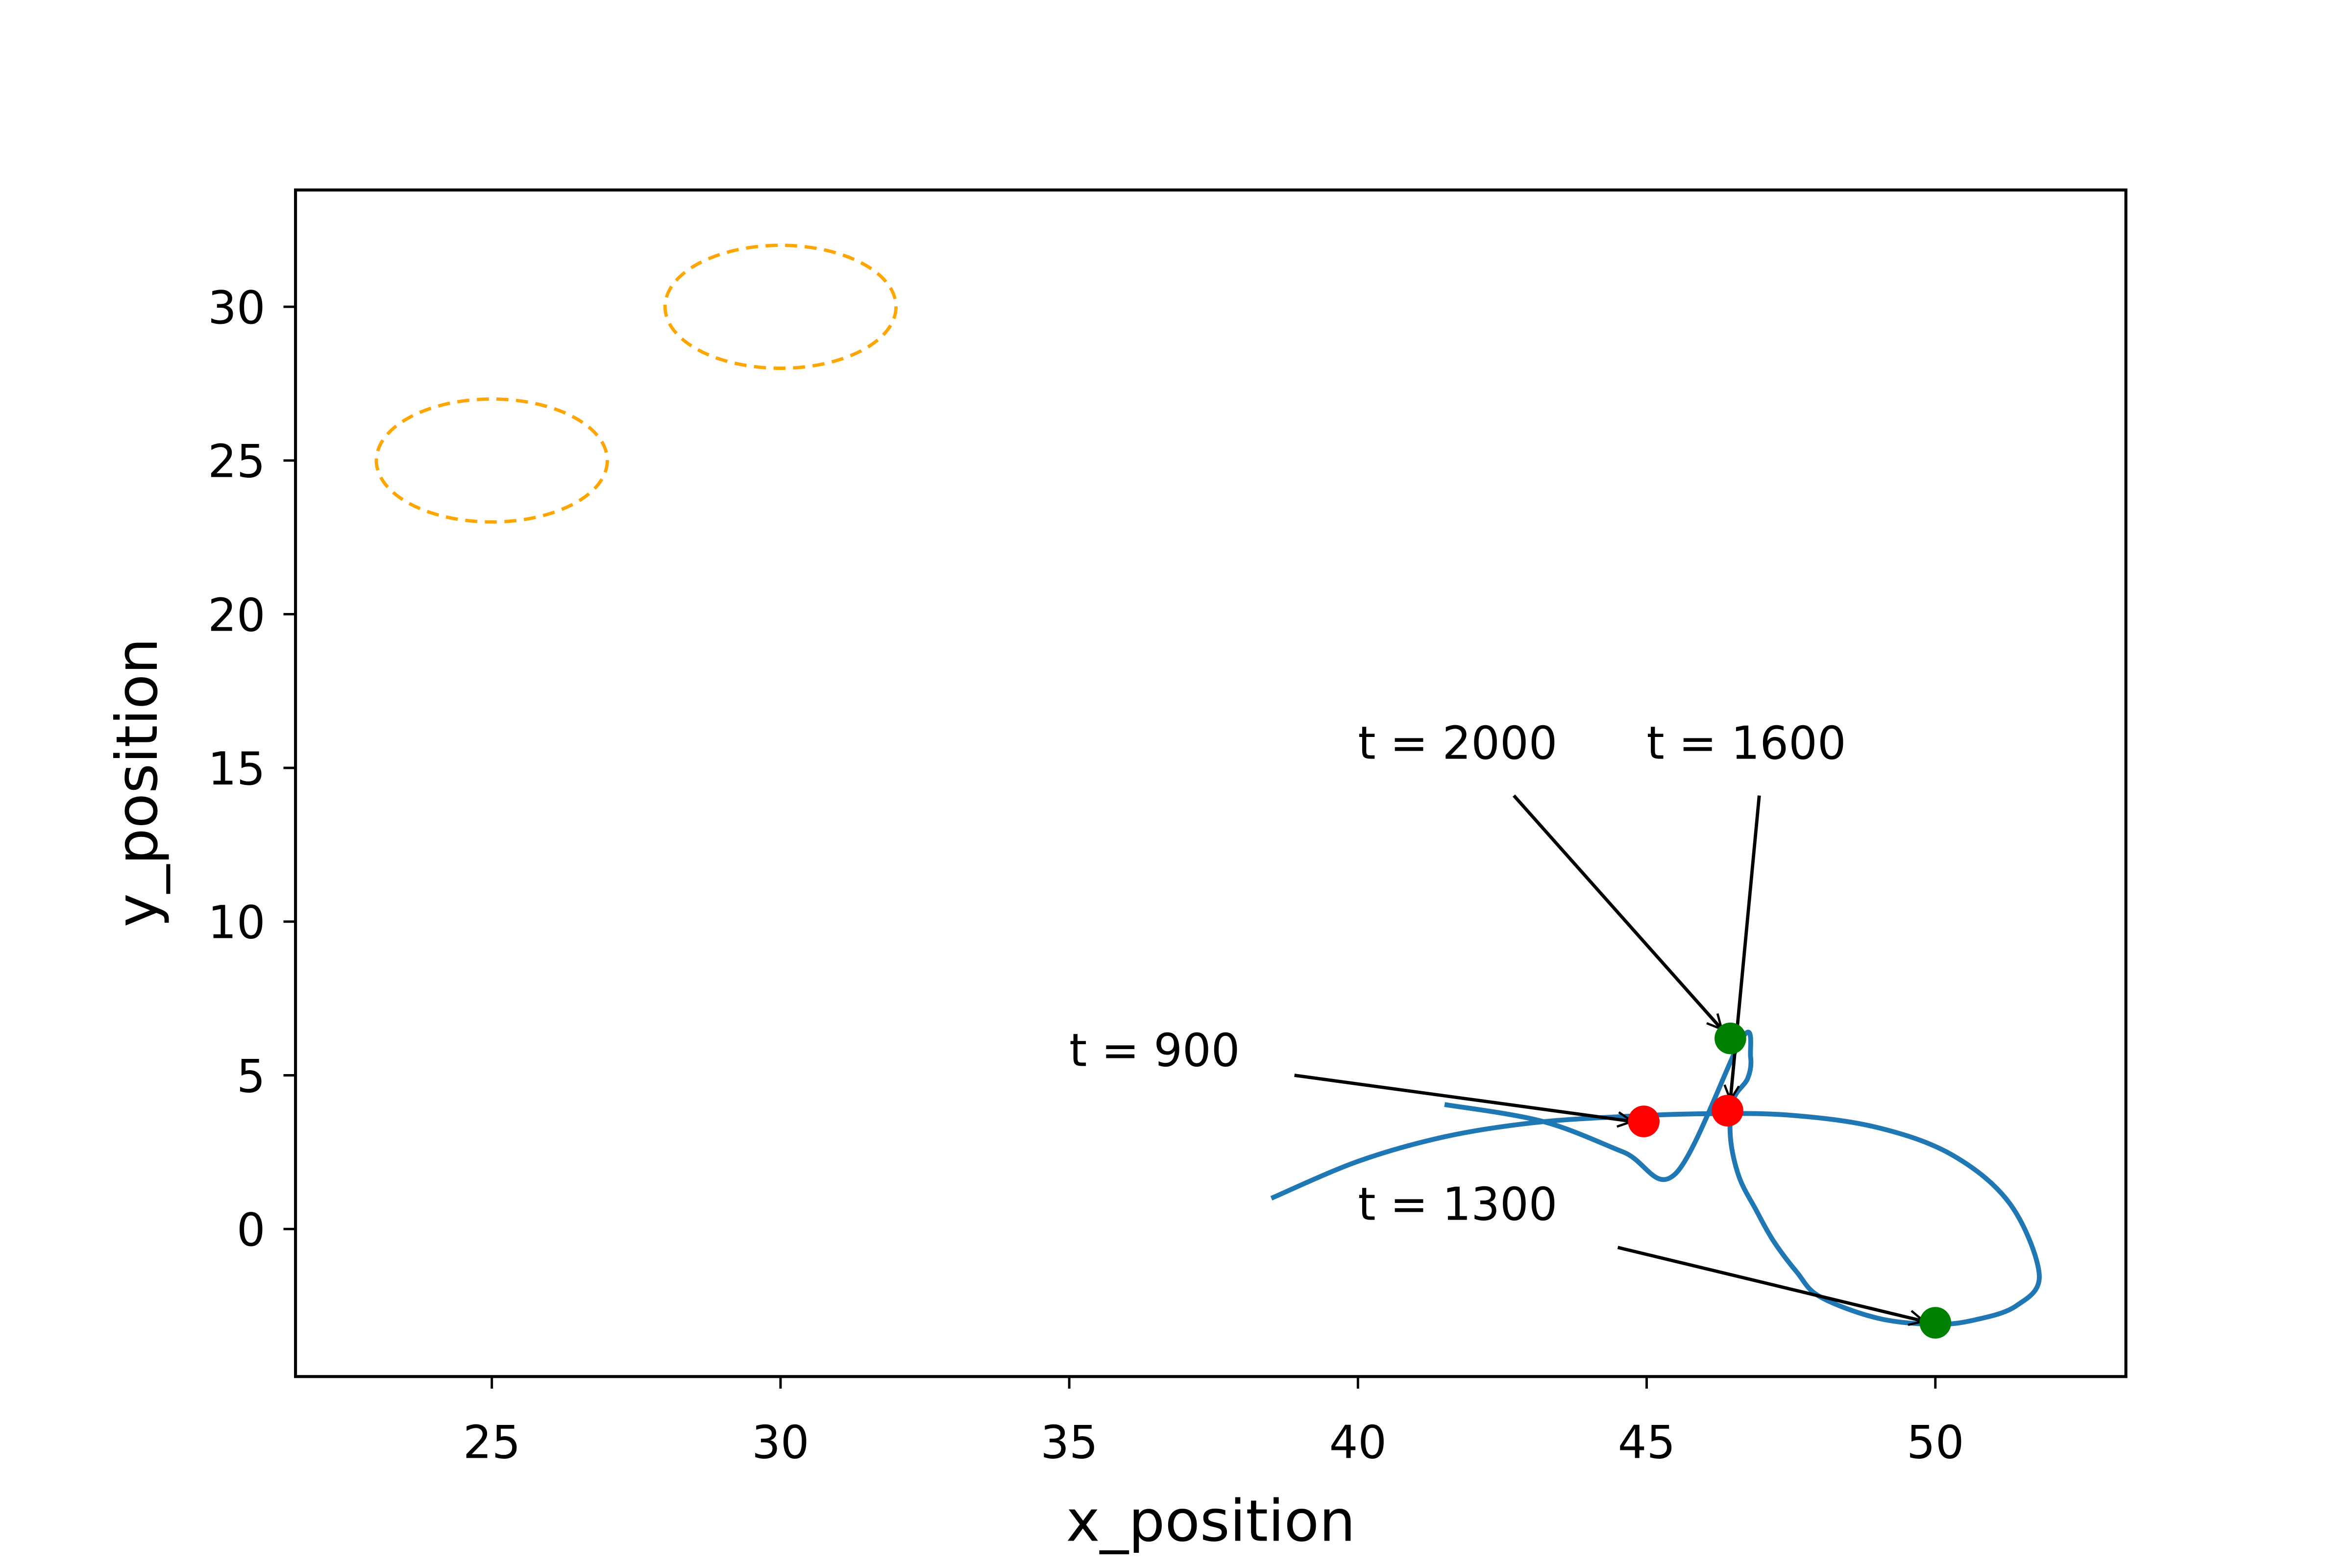  What do you see at coordinates (236, 461) in the screenshot?
I see `y-tick-label: 25` at bounding box center [236, 461].